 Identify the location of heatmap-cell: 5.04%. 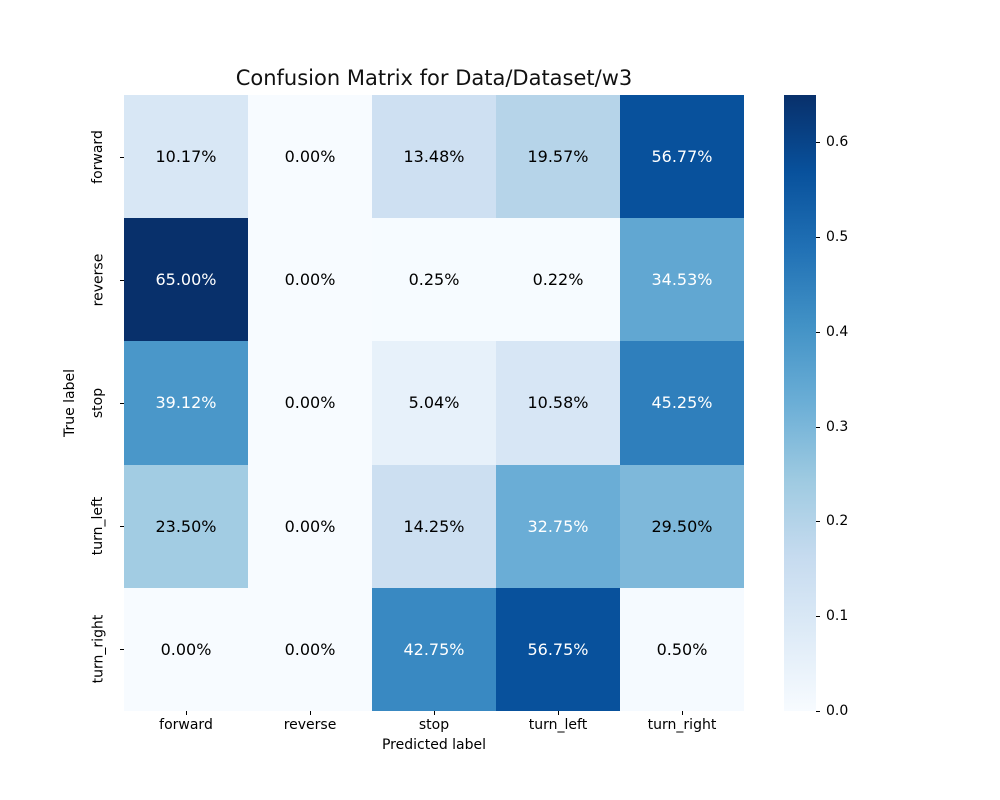
(434, 403).